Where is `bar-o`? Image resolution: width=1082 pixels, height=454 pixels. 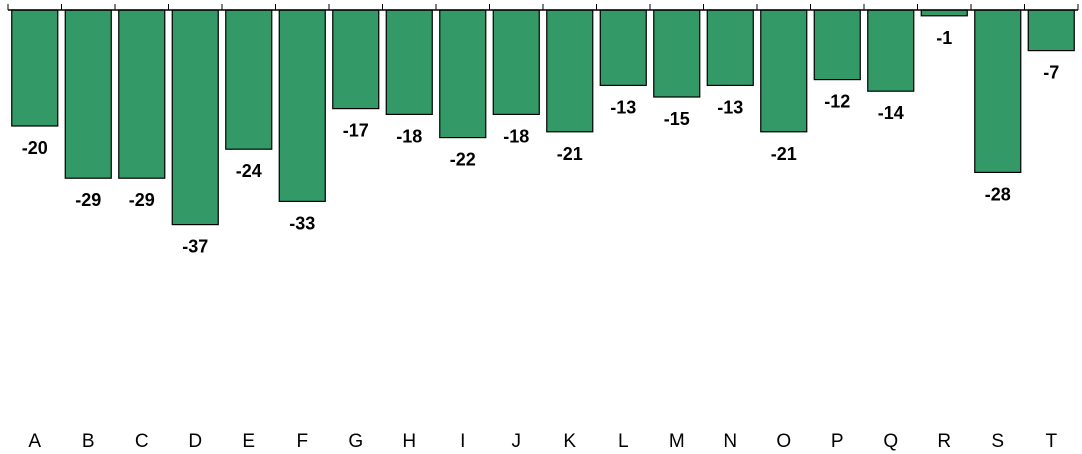 bar-o is located at coordinates (784, 71).